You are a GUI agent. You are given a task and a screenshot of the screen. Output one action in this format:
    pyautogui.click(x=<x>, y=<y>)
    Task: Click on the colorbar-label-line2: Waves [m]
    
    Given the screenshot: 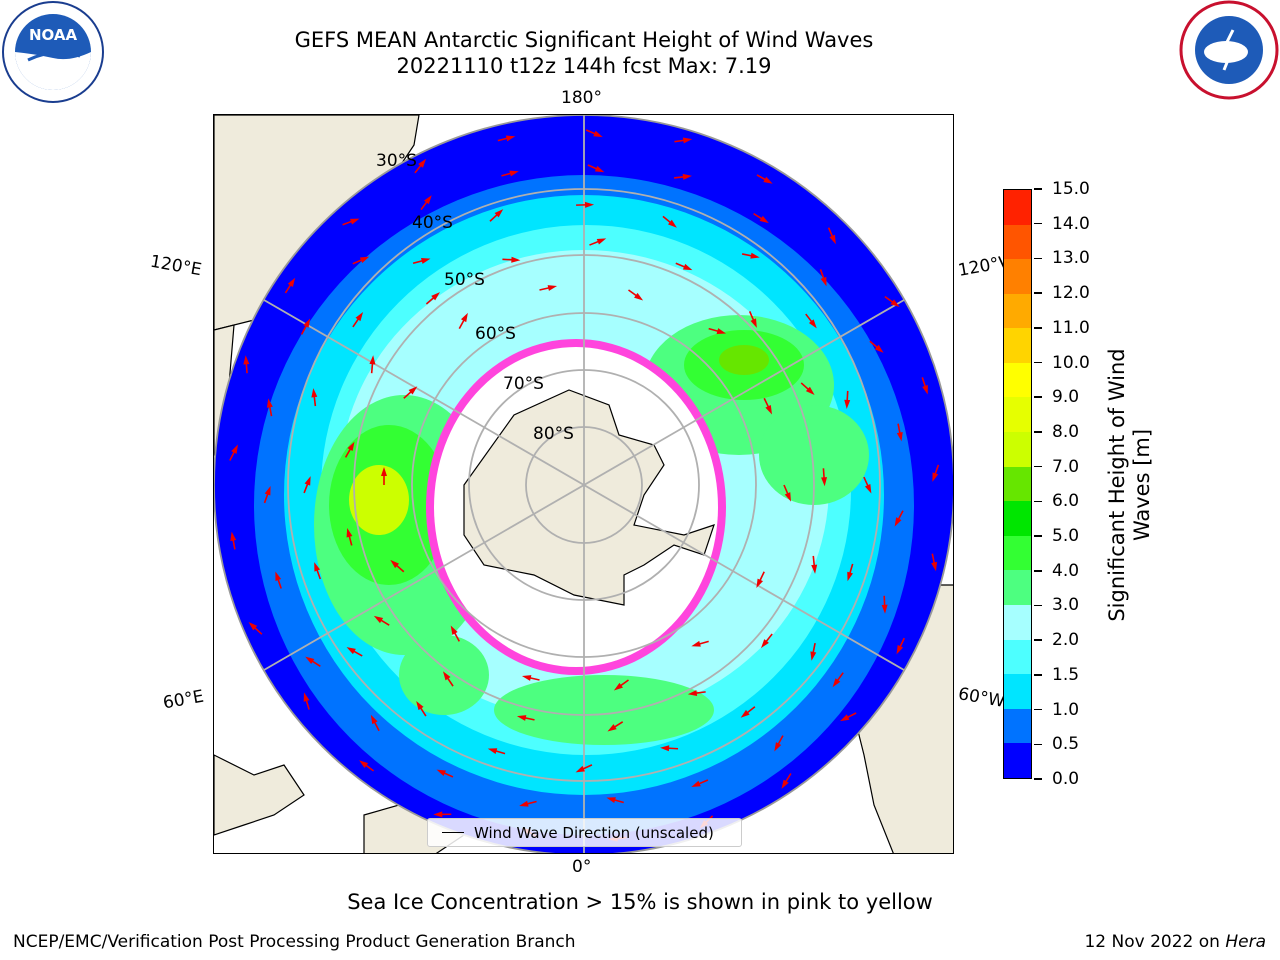 What is the action you would take?
    pyautogui.click(x=1142, y=485)
    